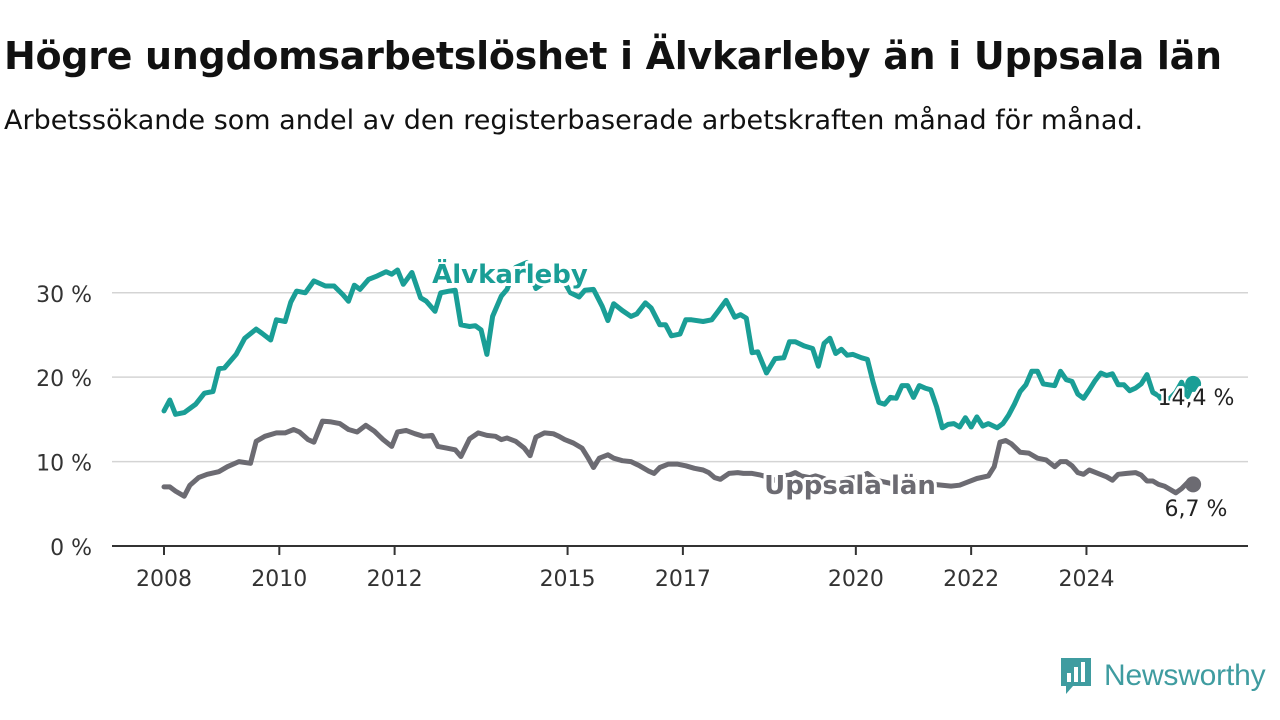 The image size is (1280, 720). What do you see at coordinates (395, 579) in the screenshot?
I see `x-tick-label-2012: 2012` at bounding box center [395, 579].